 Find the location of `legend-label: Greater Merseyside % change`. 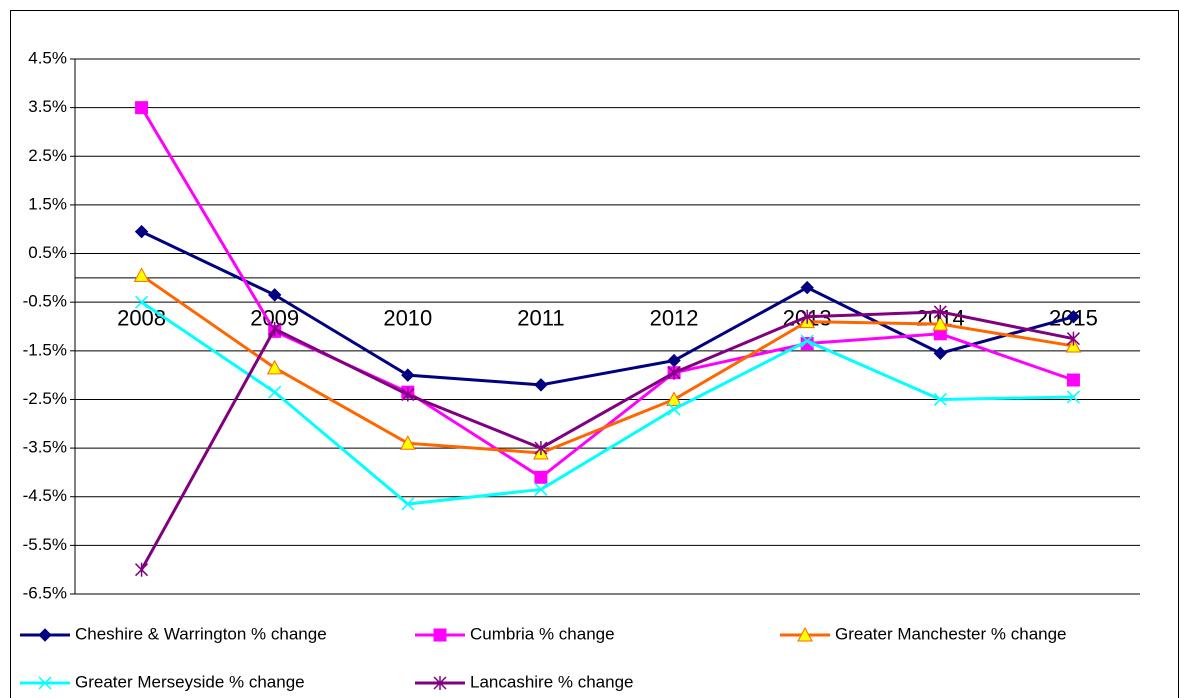

legend-label: Greater Merseyside % change is located at coordinates (190, 681).